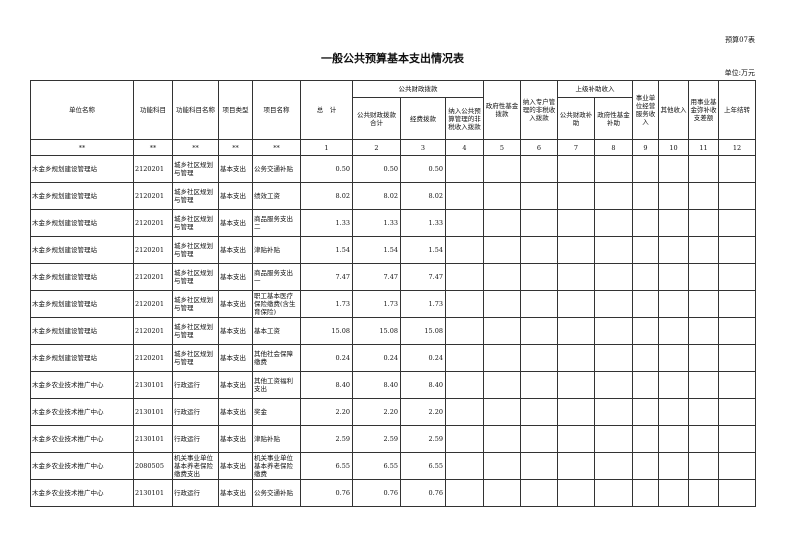 The image size is (785, 555). What do you see at coordinates (737, 110) in the screenshot?
I see `header-carryover: 上年结转` at bounding box center [737, 110].